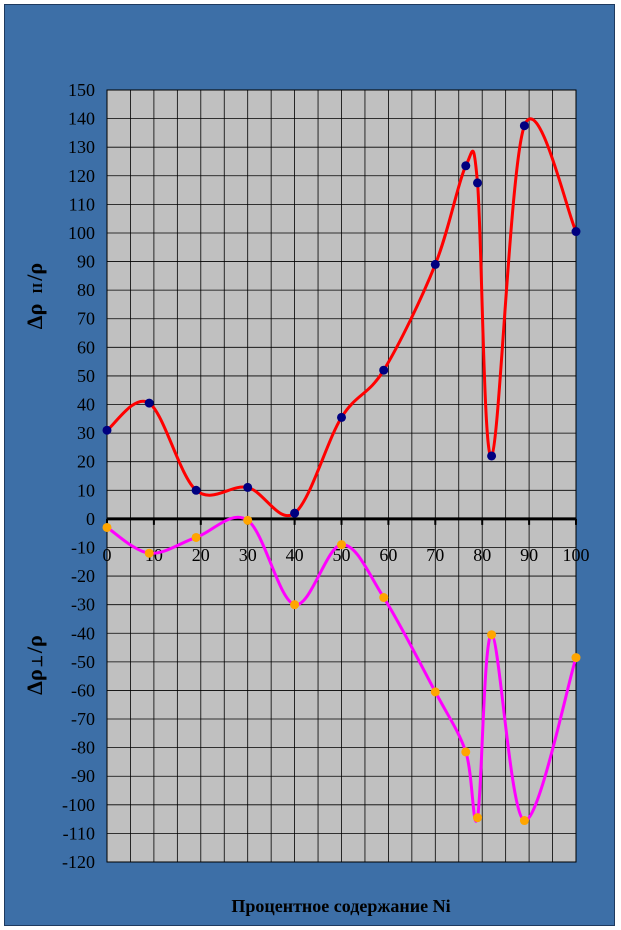  Describe the element at coordinates (81, 176) in the screenshot. I see `y-tick-label: 120` at that location.